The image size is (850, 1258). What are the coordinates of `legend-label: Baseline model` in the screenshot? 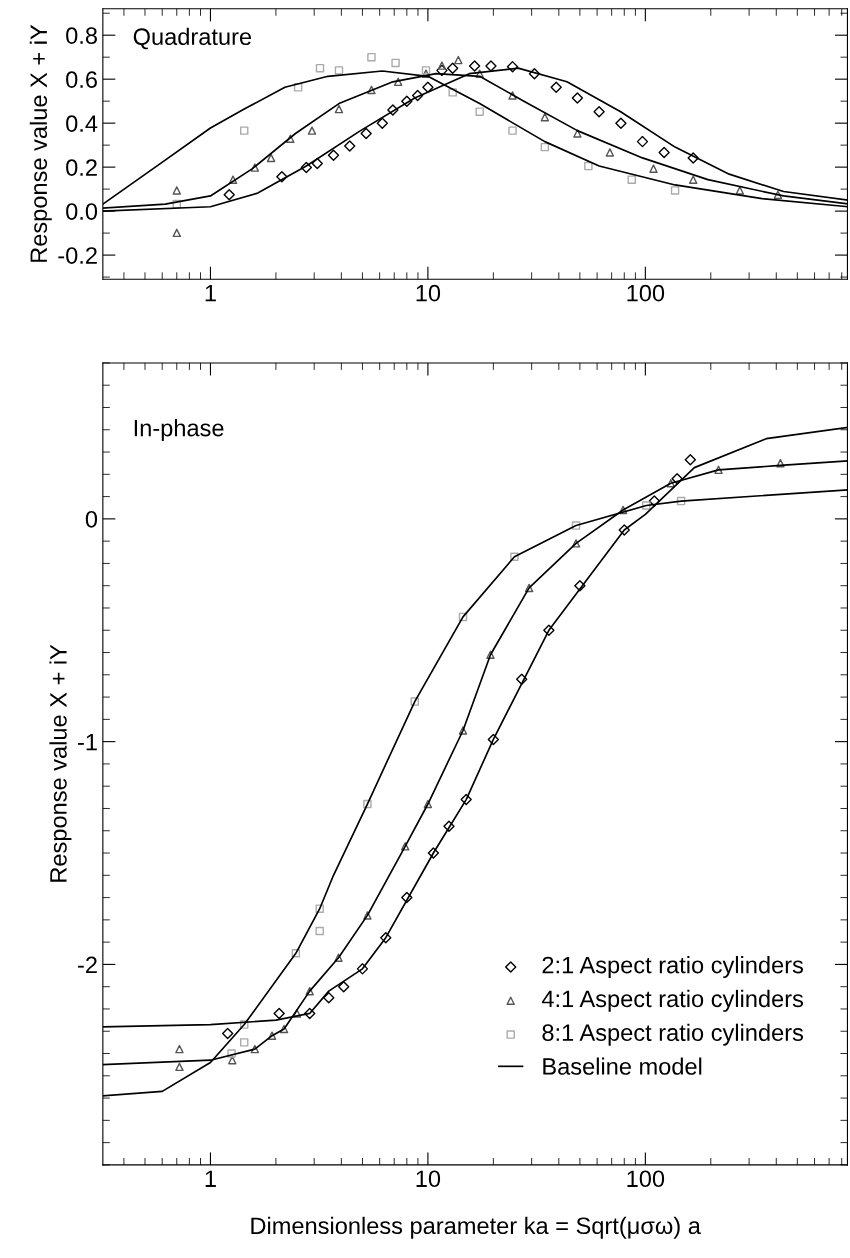 It's located at (622, 1066).